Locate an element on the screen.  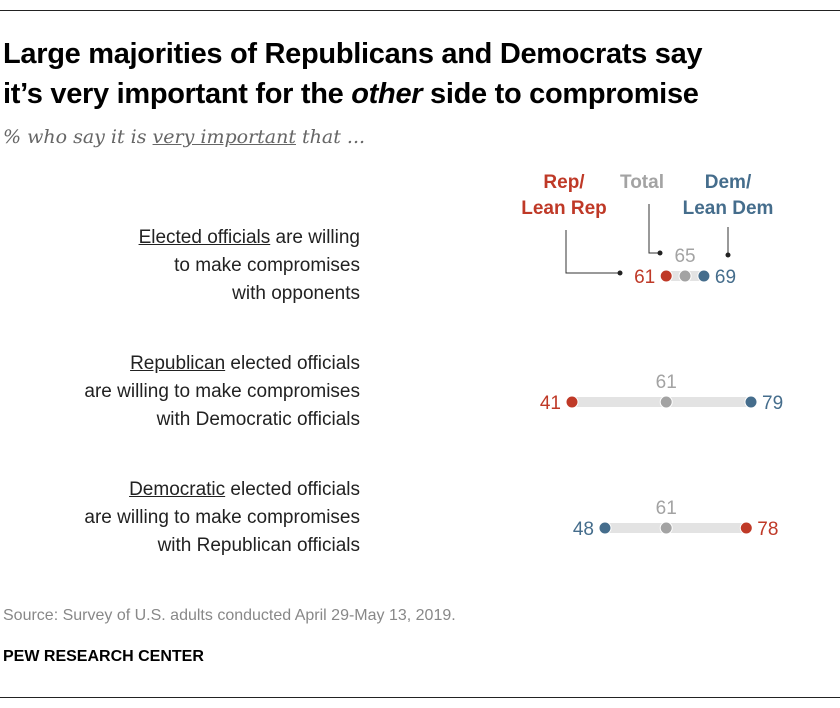
row-label-text: are willing is located at coordinates (315, 237).